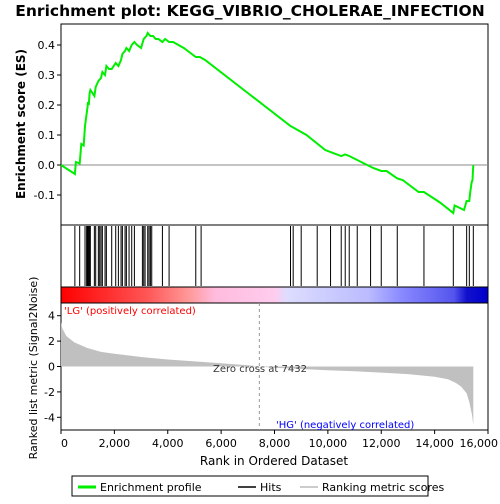 Image resolution: width=500 pixels, height=504 pixels. Describe the element at coordinates (260, 369) in the screenshot. I see `zero-cross-label: Zero cross at 7432` at that location.